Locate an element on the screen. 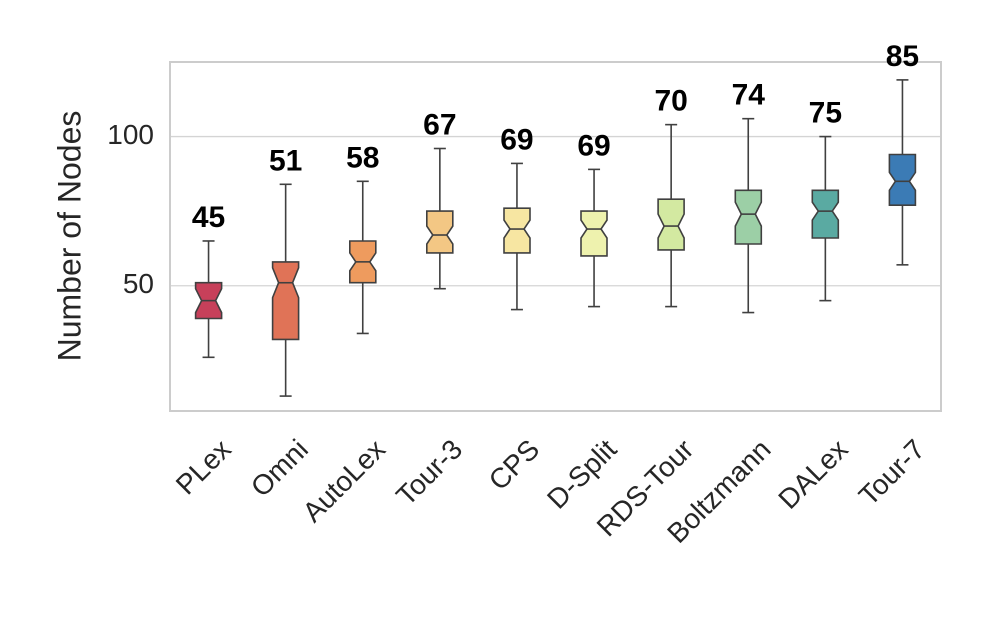 This screenshot has width=997, height=622. median-value-label-cps: 69 is located at coordinates (516, 139).